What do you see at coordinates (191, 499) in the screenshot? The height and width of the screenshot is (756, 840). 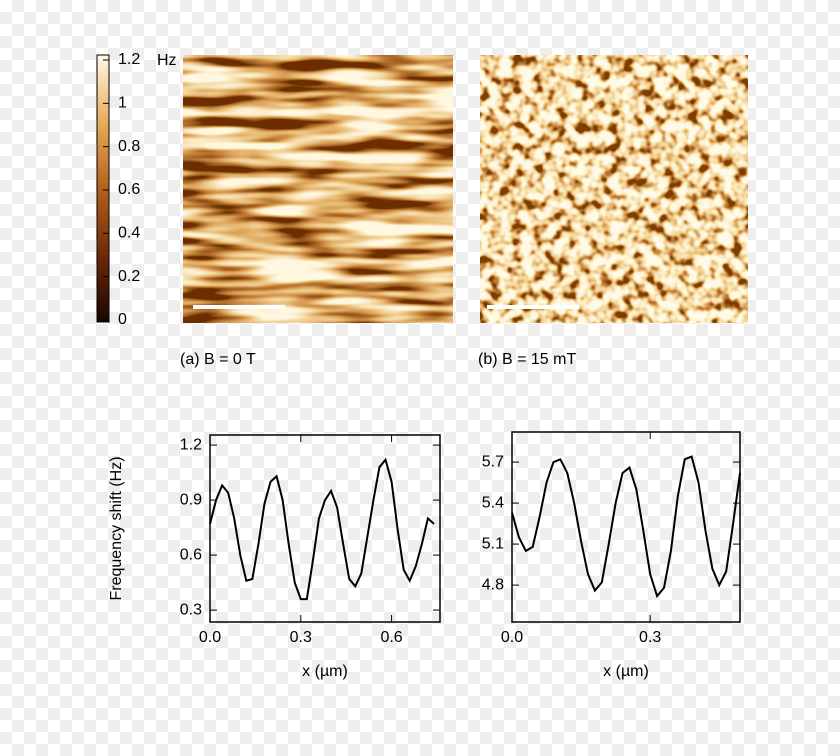 I see `y-tick-label: 0.9` at bounding box center [191, 499].